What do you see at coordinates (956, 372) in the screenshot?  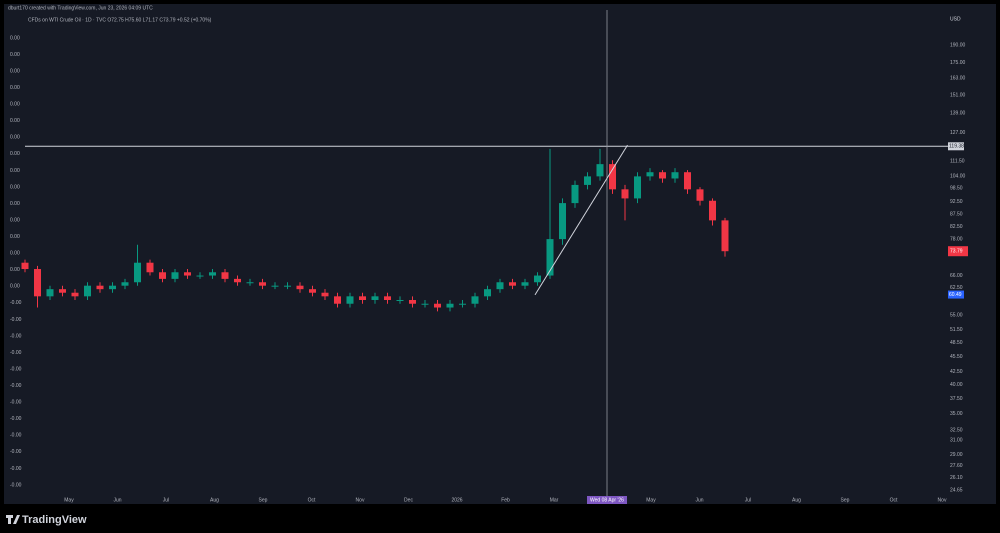 I see `y-tick-label: 42.50` at bounding box center [956, 372].